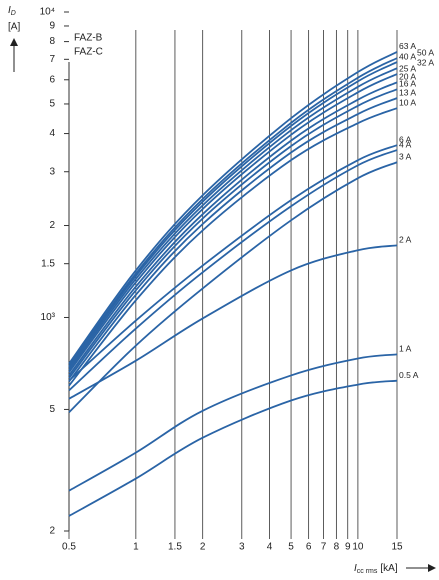 The height and width of the screenshot is (580, 439). What do you see at coordinates (175, 547) in the screenshot?
I see `x-tick-label: 1.5` at bounding box center [175, 547].